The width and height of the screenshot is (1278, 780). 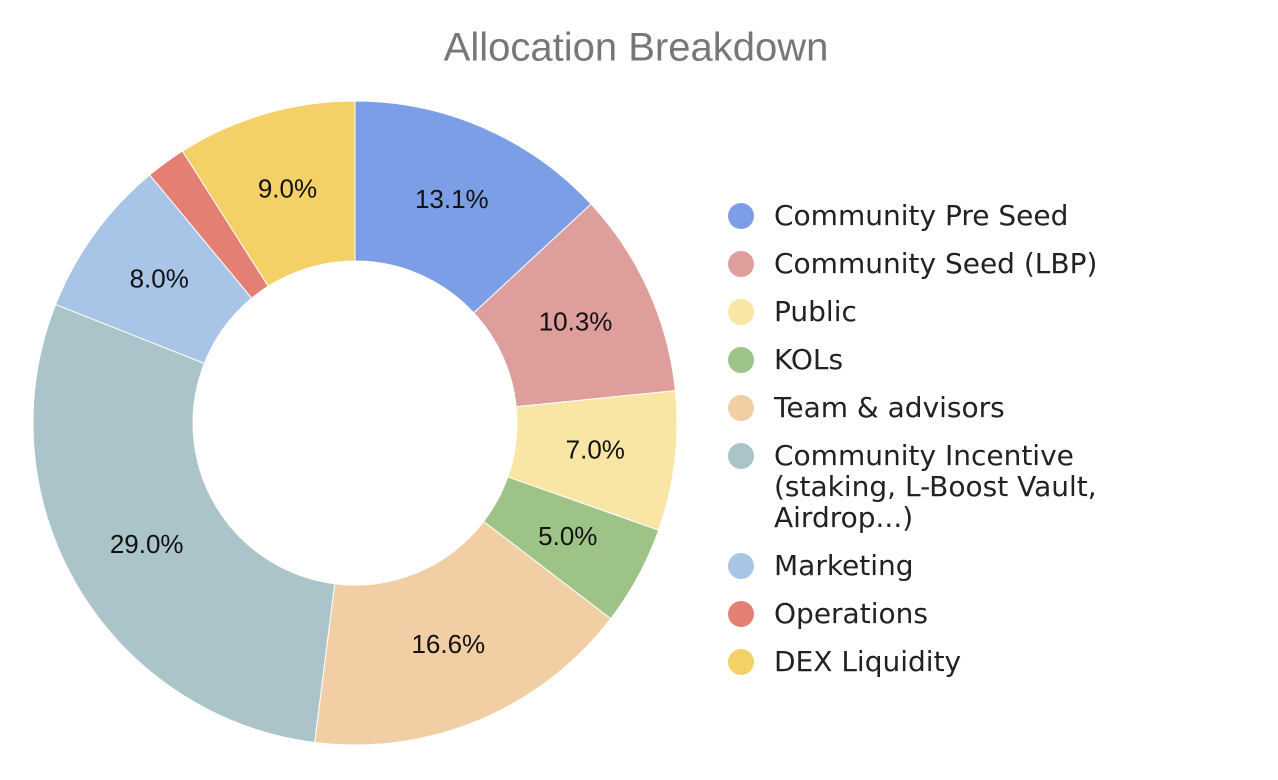 What do you see at coordinates (938, 613) in the screenshot?
I see `legend-item: Operations` at bounding box center [938, 613].